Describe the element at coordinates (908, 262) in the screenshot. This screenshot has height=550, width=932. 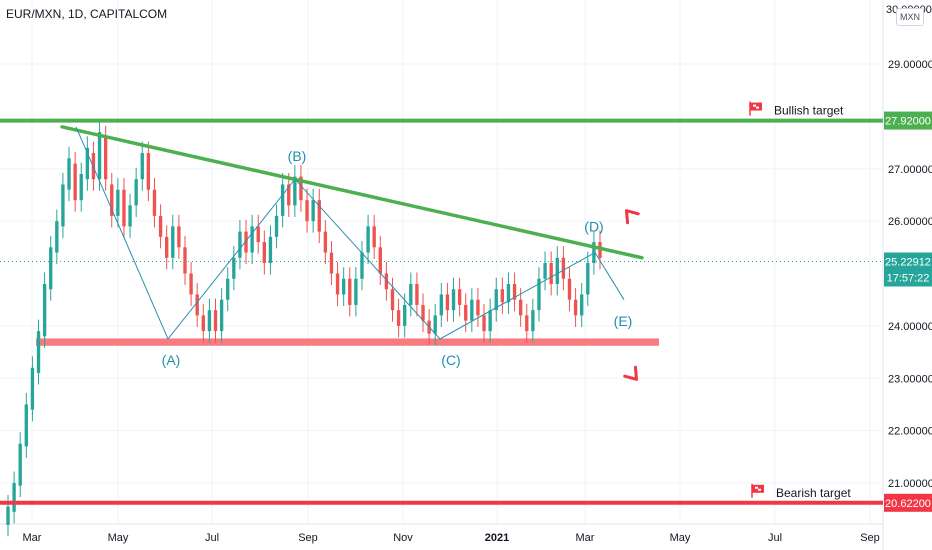
I see `last-price-text: 25.22912` at that location.